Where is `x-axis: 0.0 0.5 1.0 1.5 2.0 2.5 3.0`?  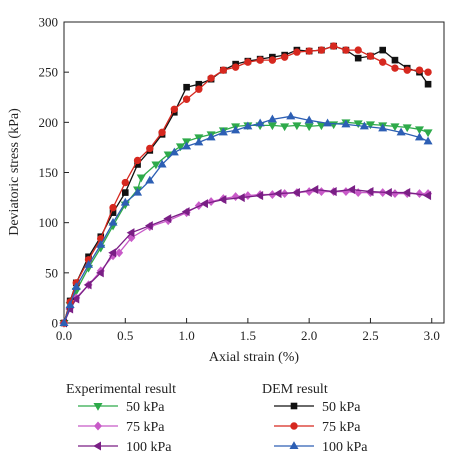 x-axis: 0.0 0.5 1.0 1.5 2.0 2.5 3.0 is located at coordinates (248, 330).